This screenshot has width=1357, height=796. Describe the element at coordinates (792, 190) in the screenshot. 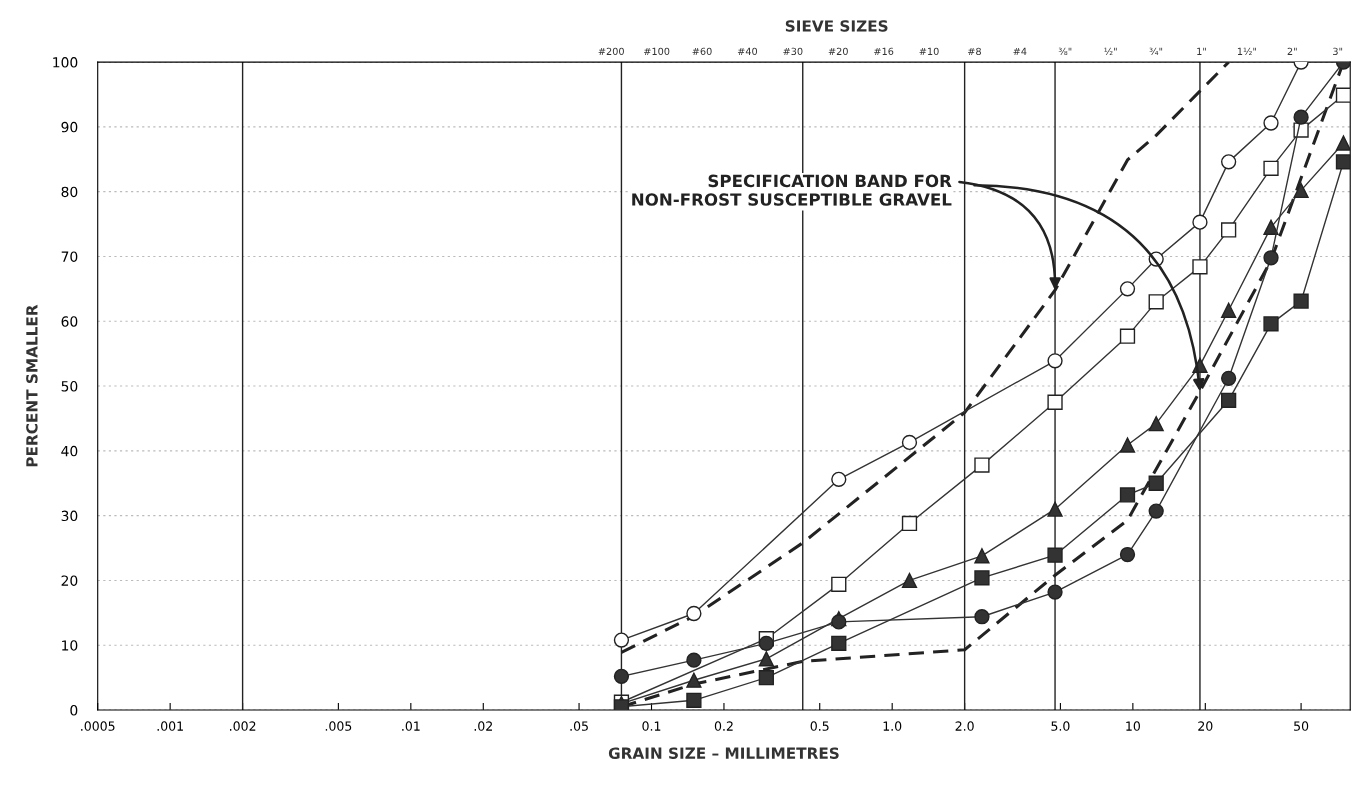

I see `annotation: SPECIFICATION BAND FOR NON-FROST SUSCEPTIBLE GRAVEL` at that location.